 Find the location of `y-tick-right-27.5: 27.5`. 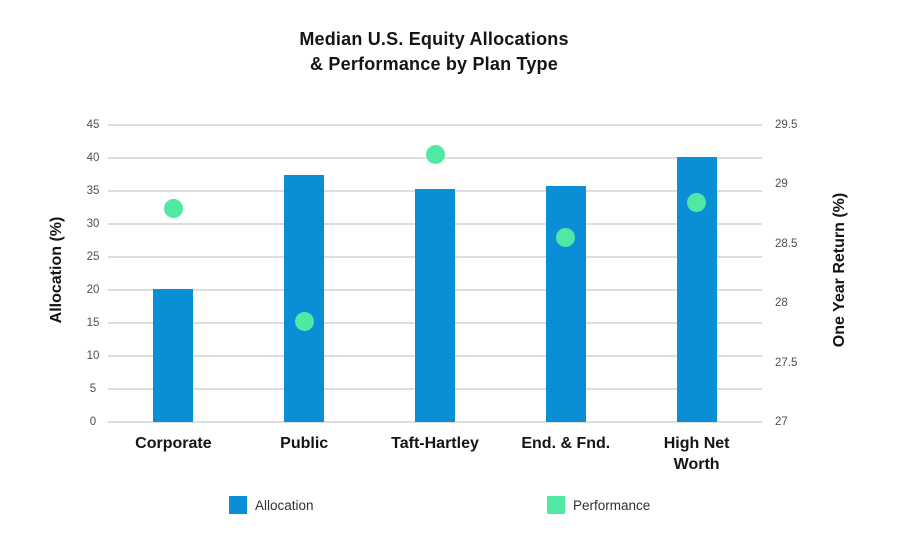

y-tick-right-27.5: 27.5 is located at coordinates (786, 362).